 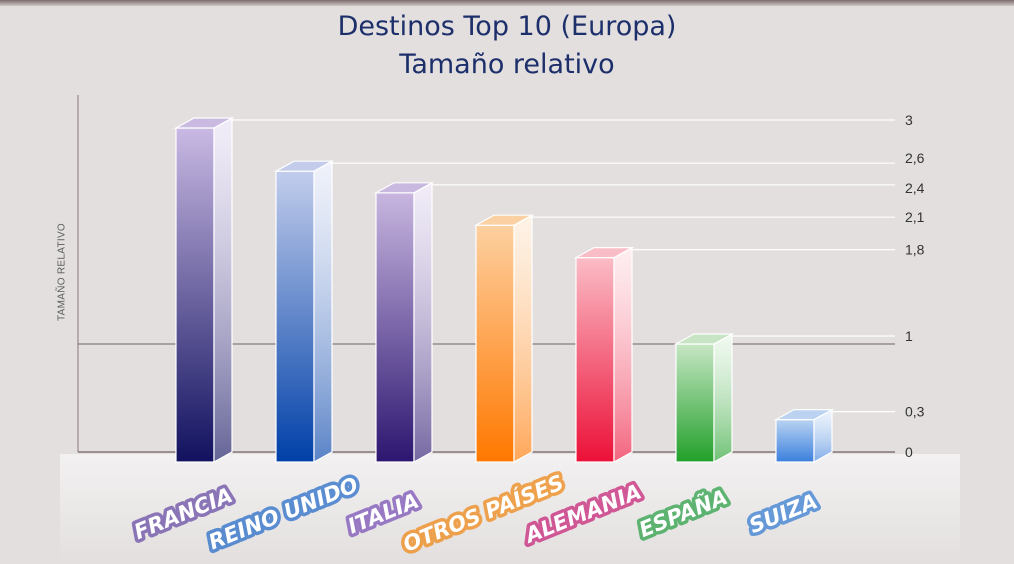 What do you see at coordinates (915, 217) in the screenshot?
I see `value-label: 2,1` at bounding box center [915, 217].